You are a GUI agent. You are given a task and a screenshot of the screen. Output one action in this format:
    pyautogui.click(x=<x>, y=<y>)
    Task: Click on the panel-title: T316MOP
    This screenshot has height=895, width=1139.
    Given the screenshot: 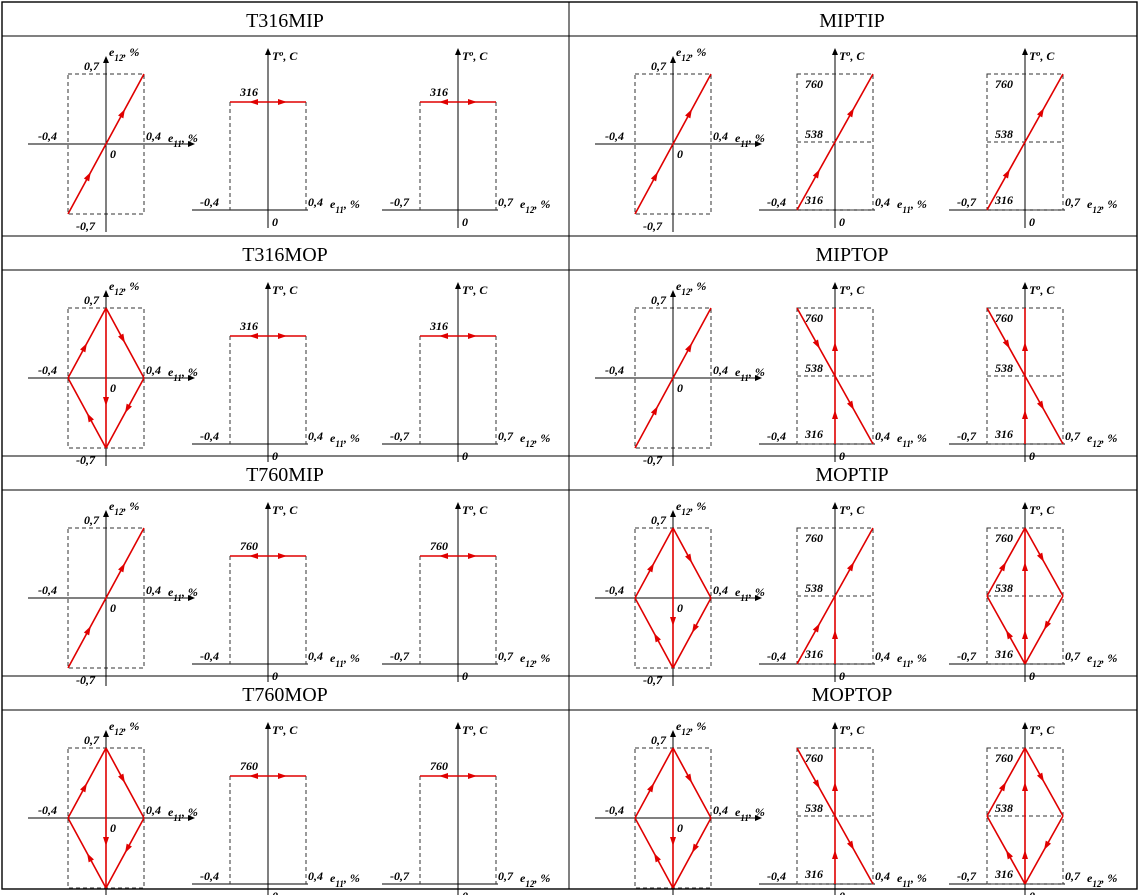 What is the action you would take?
    pyautogui.click(x=285, y=255)
    